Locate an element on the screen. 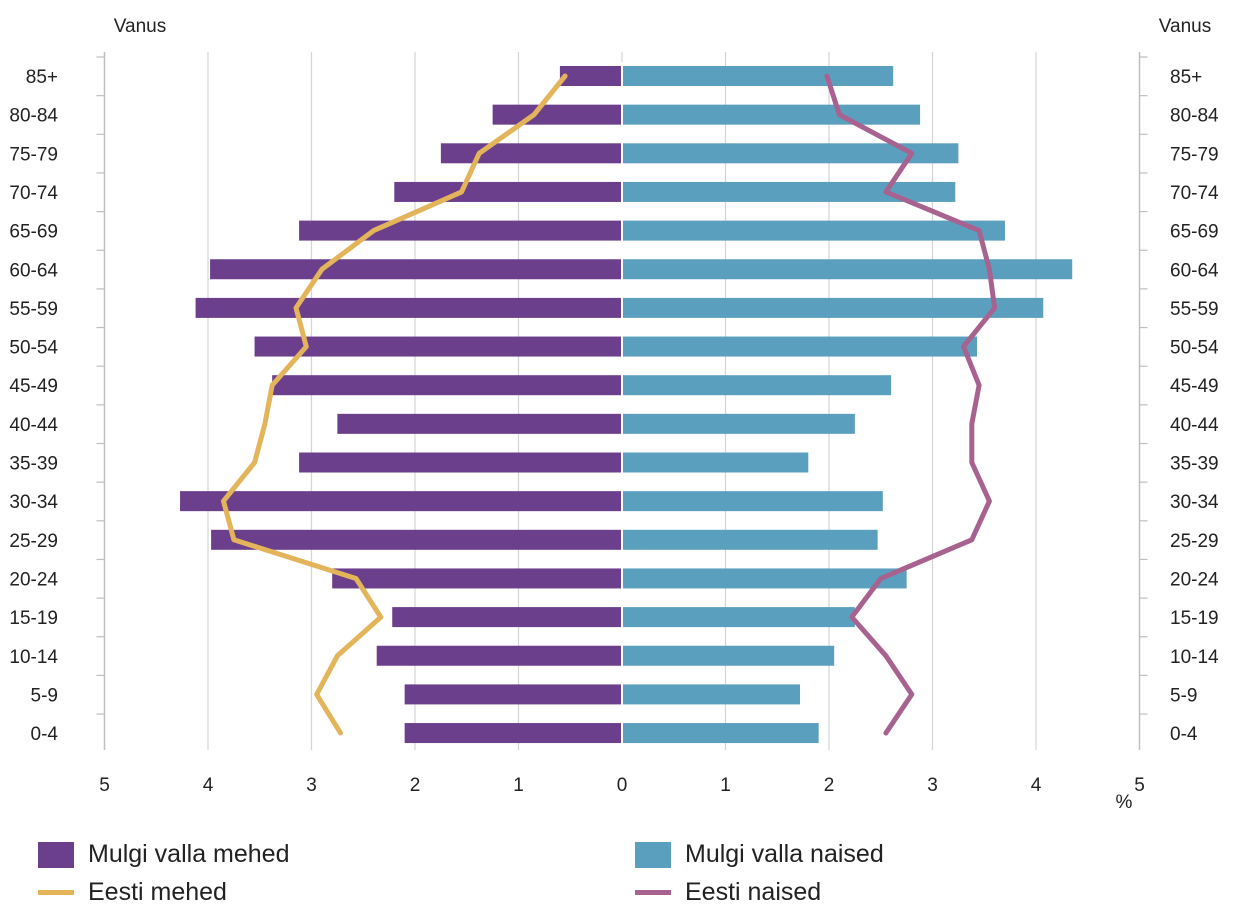  y-axis-title-left: Vanus is located at coordinates (140, 26).